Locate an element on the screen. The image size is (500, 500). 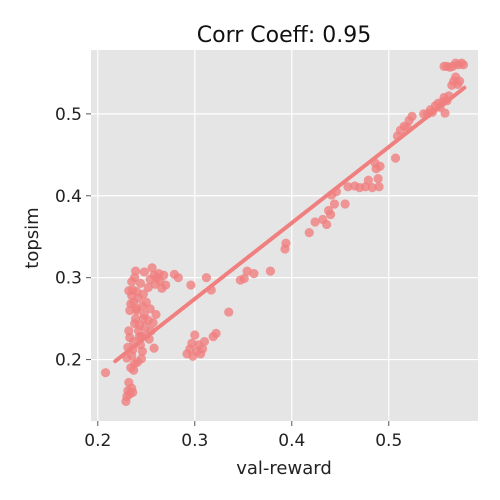
chart-title: Corr Coeff: 0.95 is located at coordinates (284, 35).